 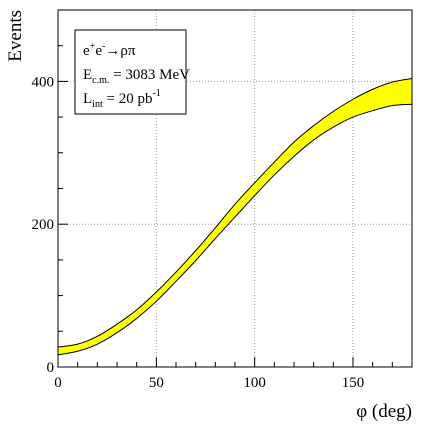 I want to click on x-tick-label: 50, so click(x=156, y=383).